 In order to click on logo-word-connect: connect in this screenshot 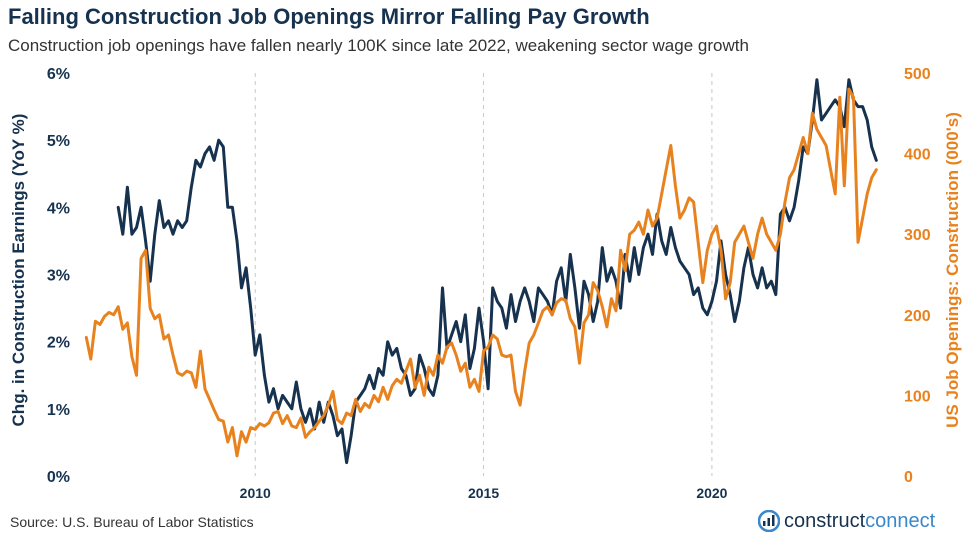, I will do `click(900, 520)`.